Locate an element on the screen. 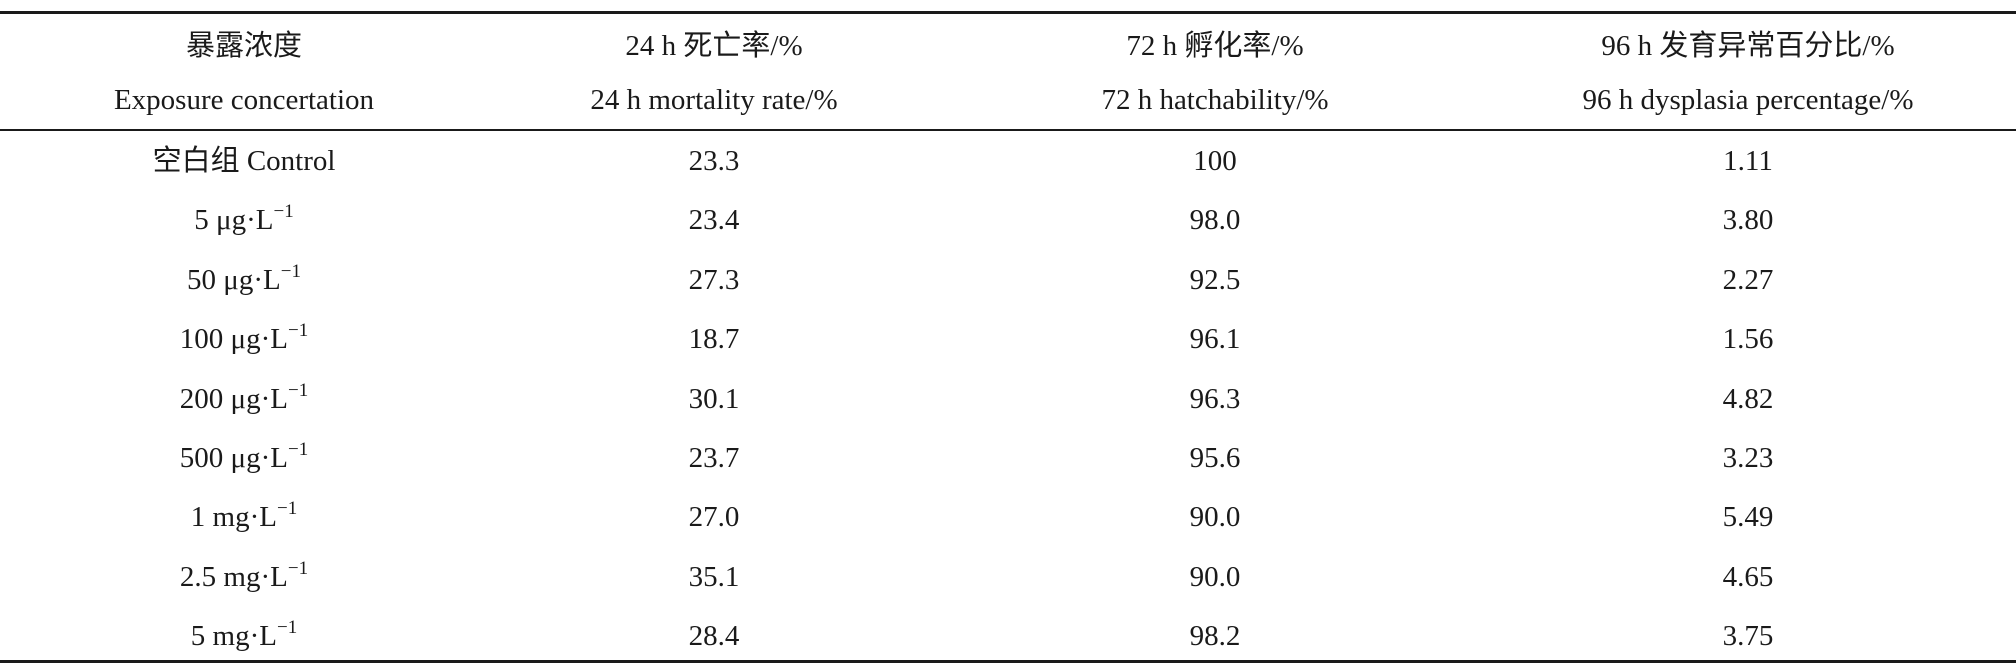 The height and width of the screenshot is (672, 2016). cell-concentration: 50 μg·L−1 is located at coordinates (244, 280).